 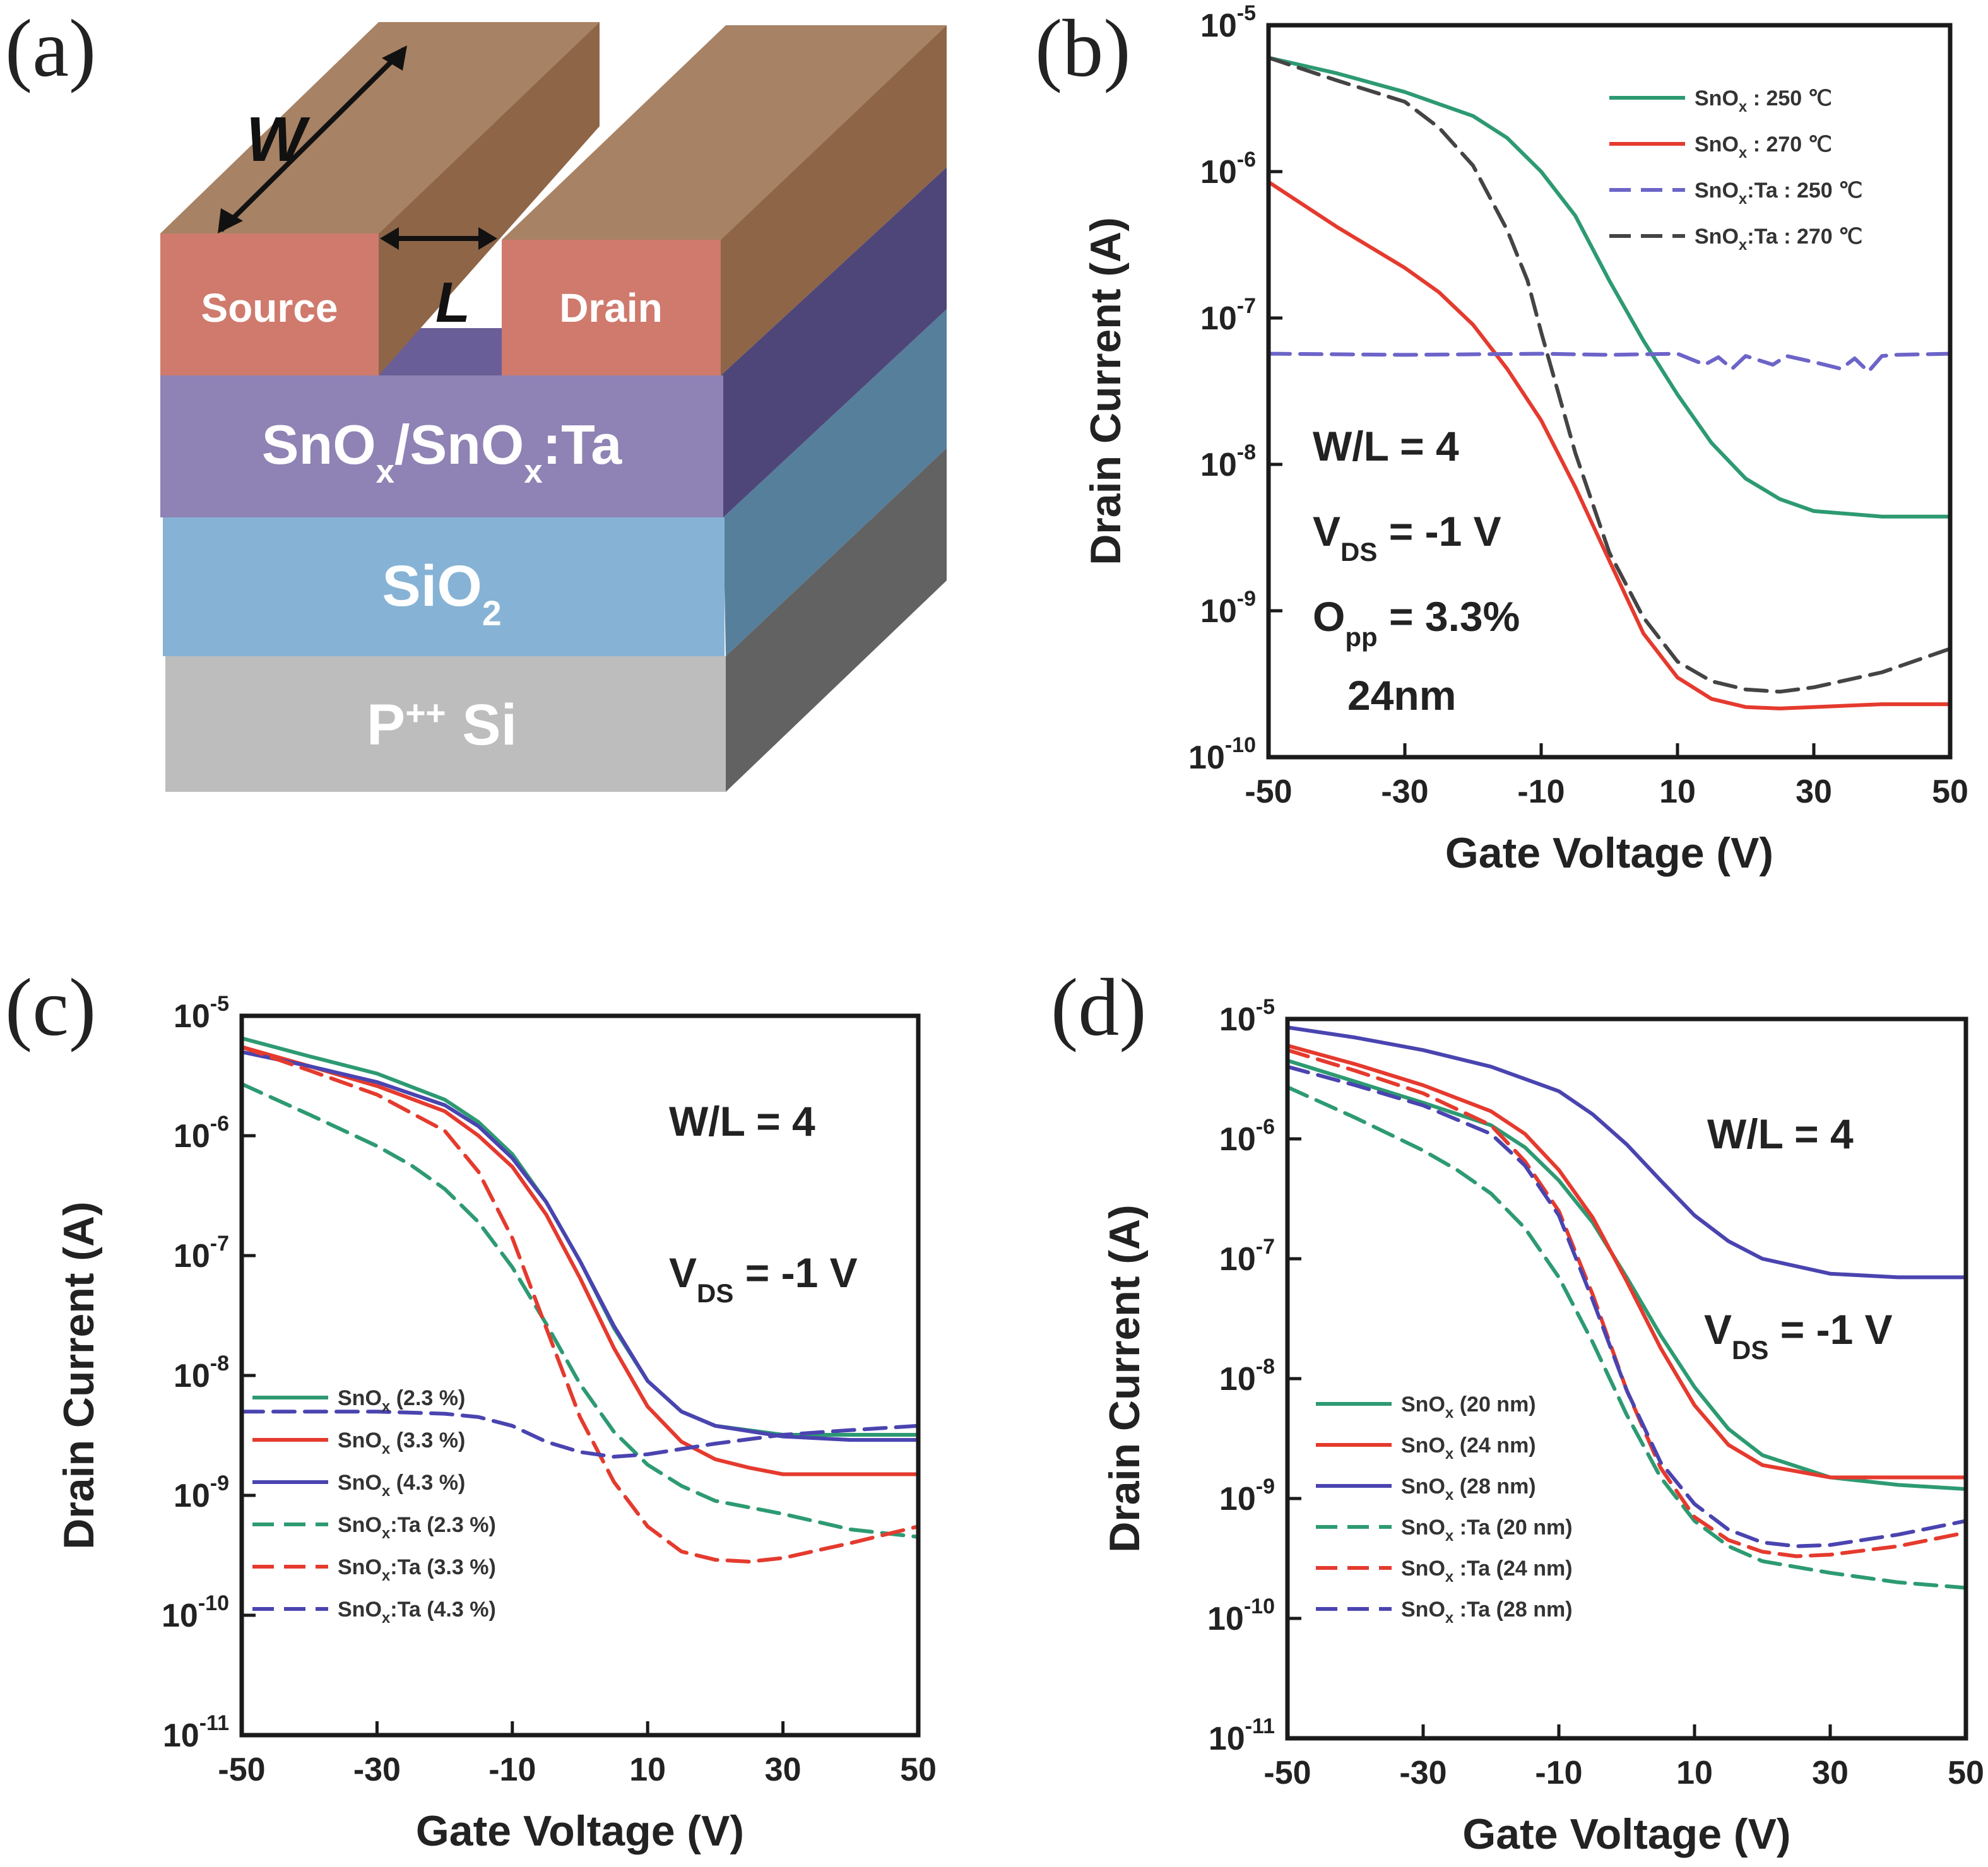 I want to click on legend-label: SnOx (20 nm), so click(x=1468, y=1407).